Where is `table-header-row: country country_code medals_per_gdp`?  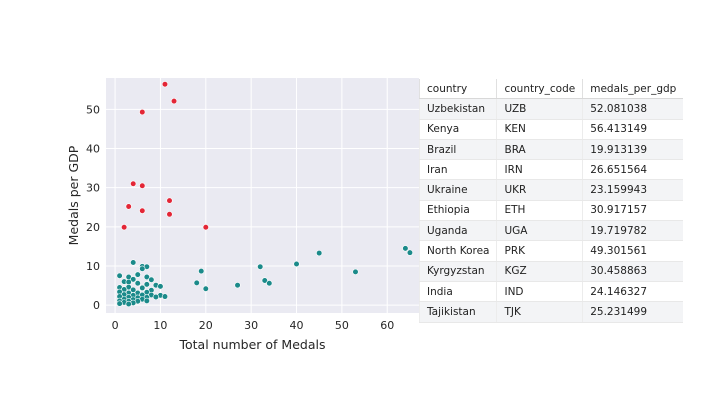 table-header-row: country country_code medals_per_gdp is located at coordinates (551, 89).